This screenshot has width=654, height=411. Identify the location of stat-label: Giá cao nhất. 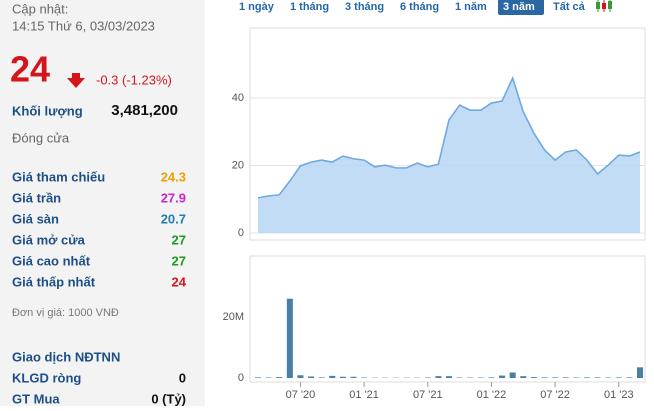
(51, 260).